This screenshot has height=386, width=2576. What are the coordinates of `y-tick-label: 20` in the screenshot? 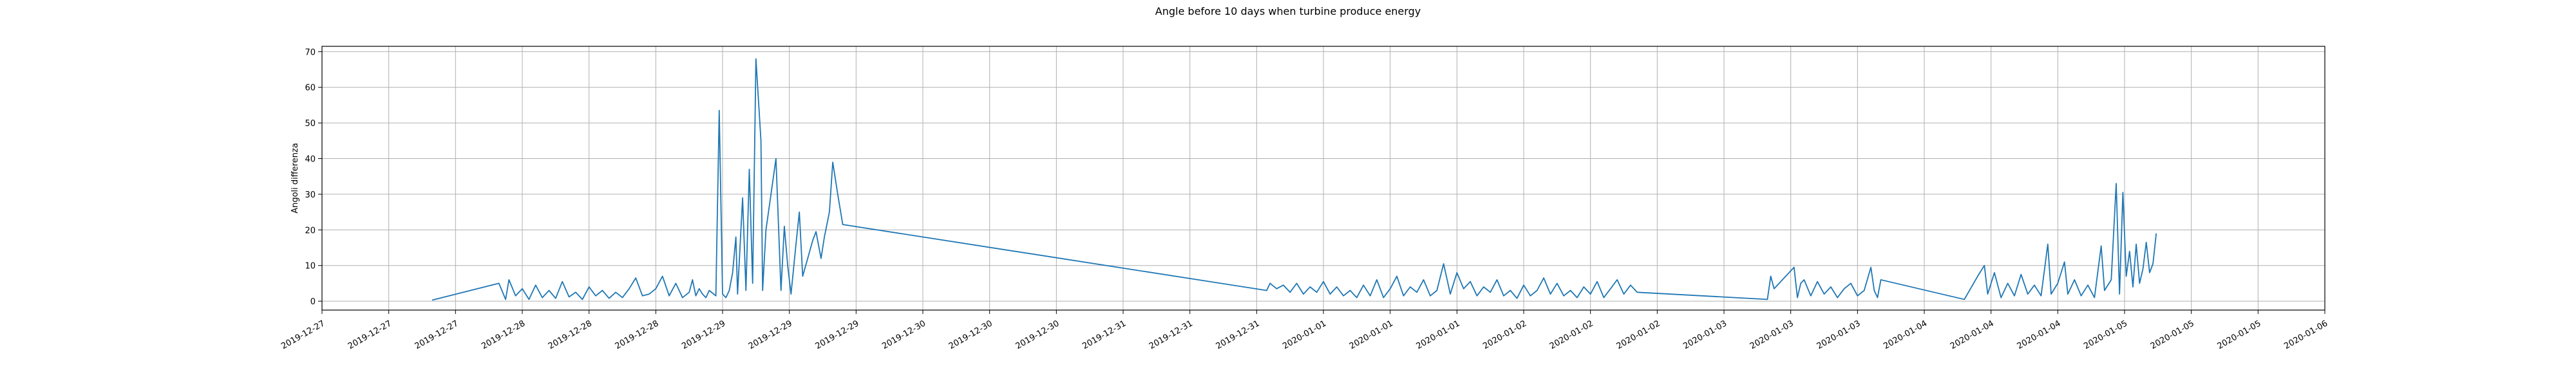 It's located at (310, 230).